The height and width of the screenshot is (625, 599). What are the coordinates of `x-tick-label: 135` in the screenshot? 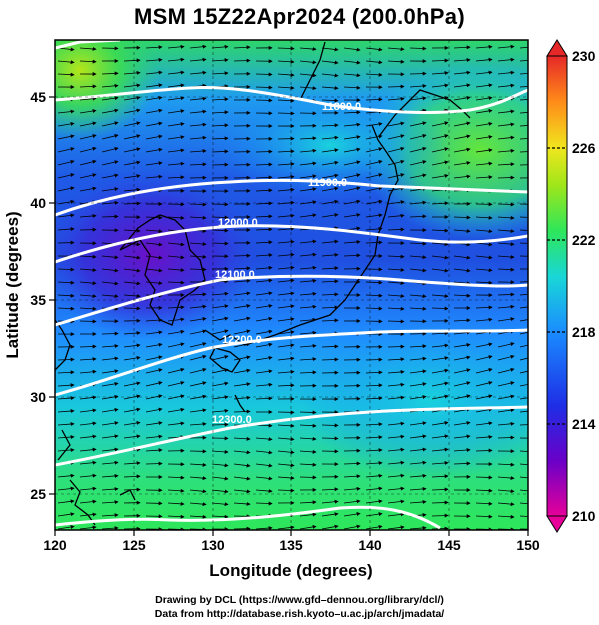 It's located at (291, 545).